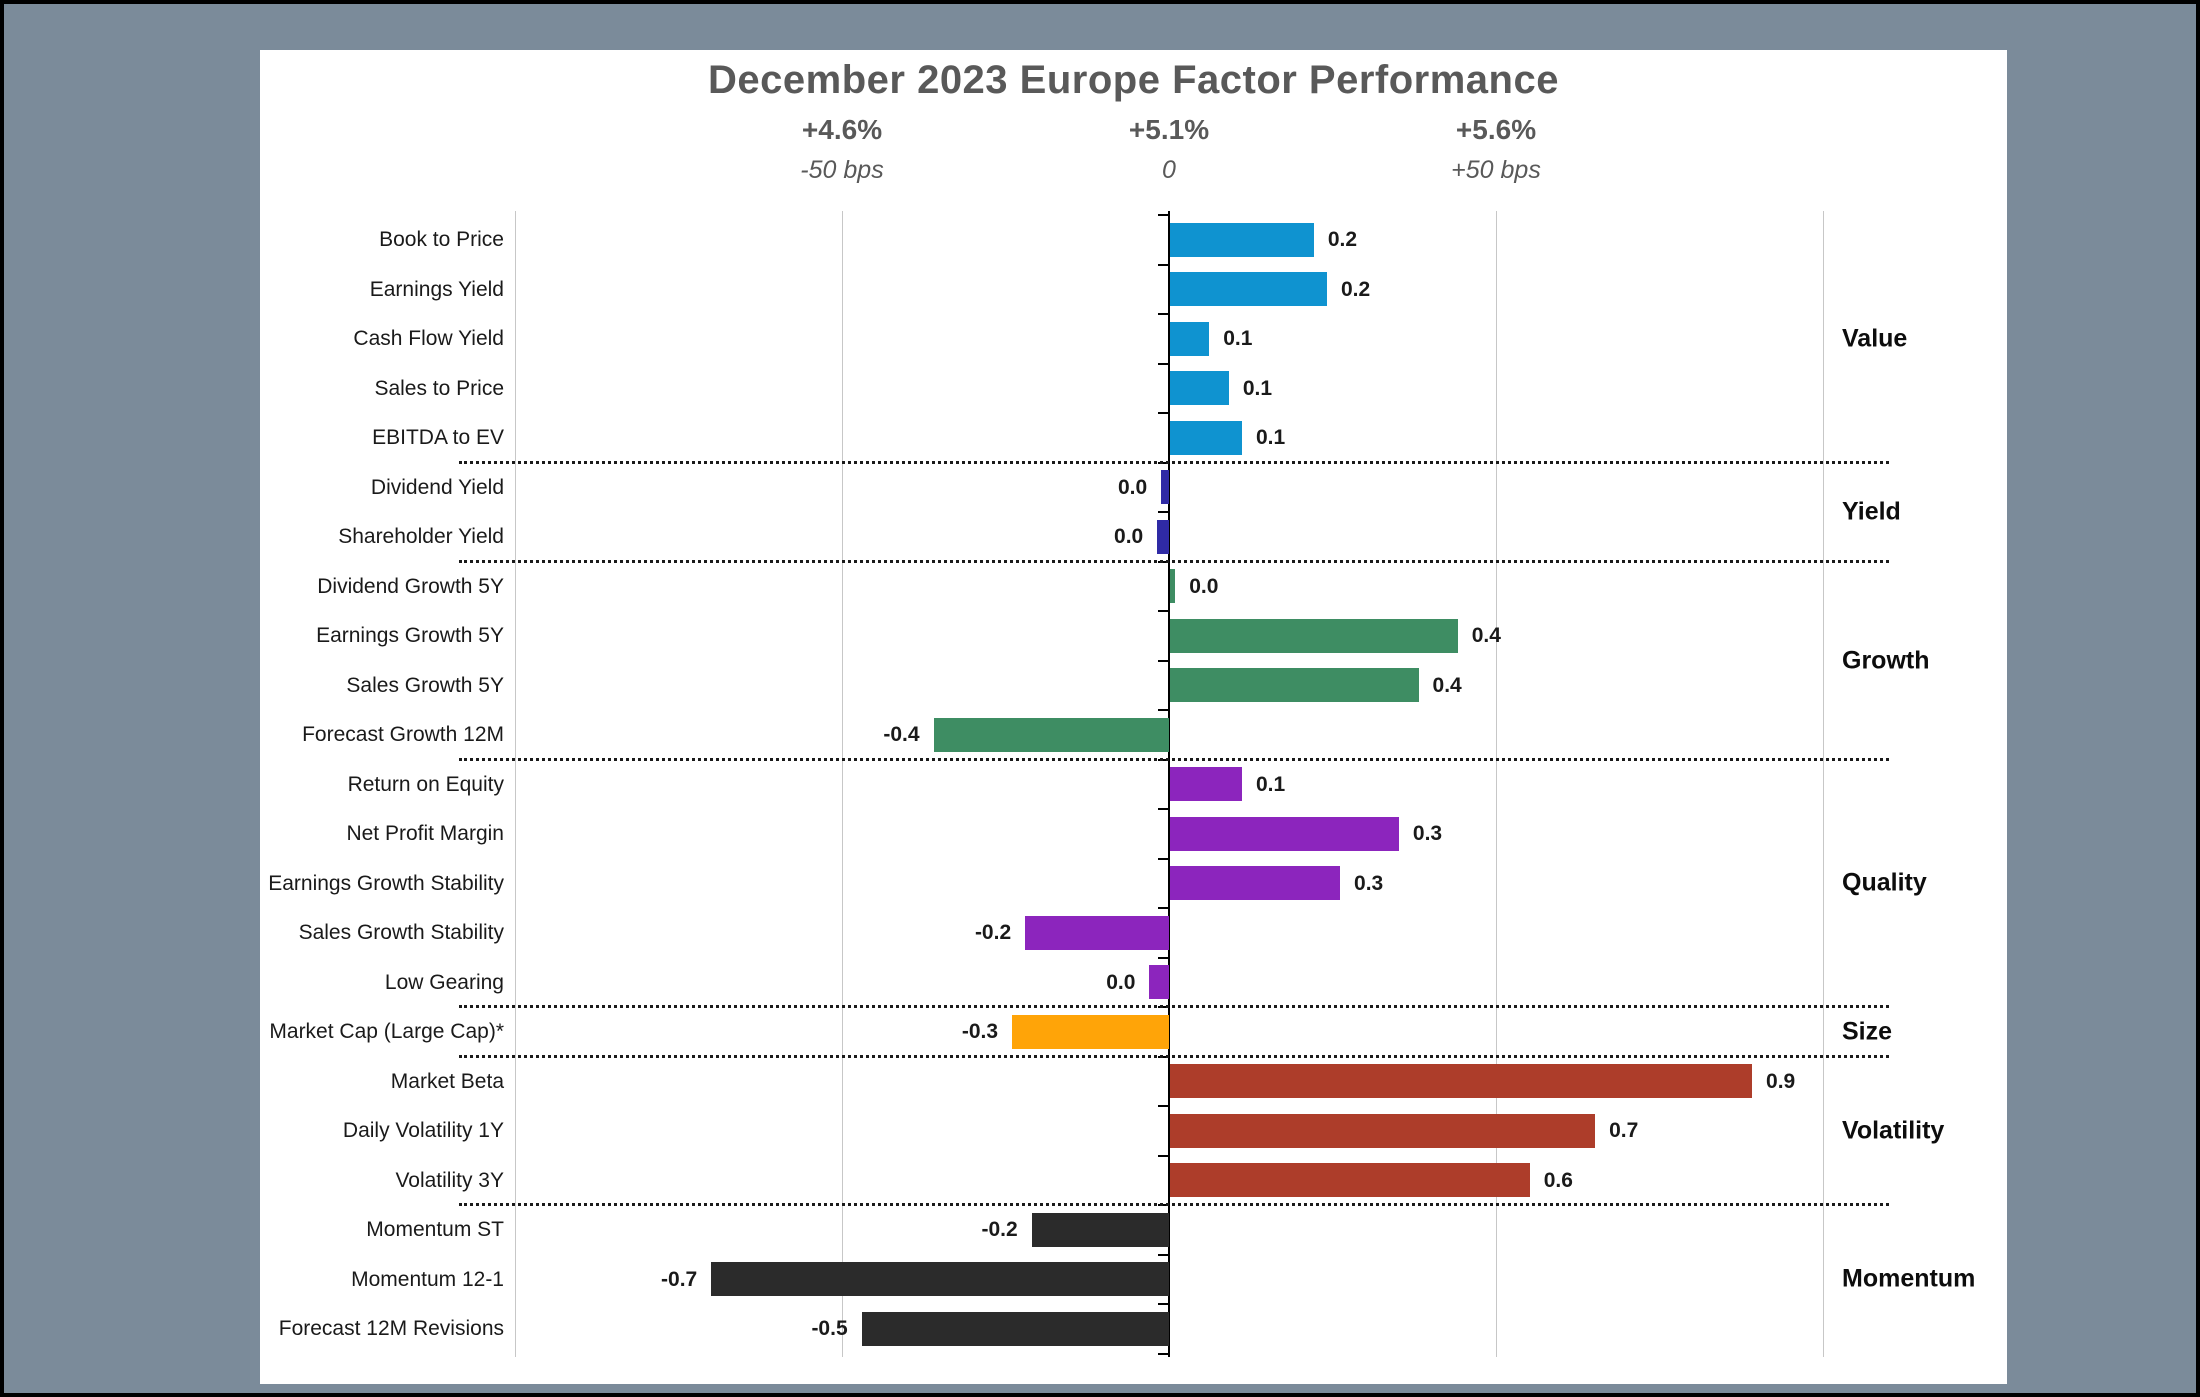 The image size is (2200, 1397). What do you see at coordinates (1169, 784) in the screenshot?
I see `zero-axis-line` at bounding box center [1169, 784].